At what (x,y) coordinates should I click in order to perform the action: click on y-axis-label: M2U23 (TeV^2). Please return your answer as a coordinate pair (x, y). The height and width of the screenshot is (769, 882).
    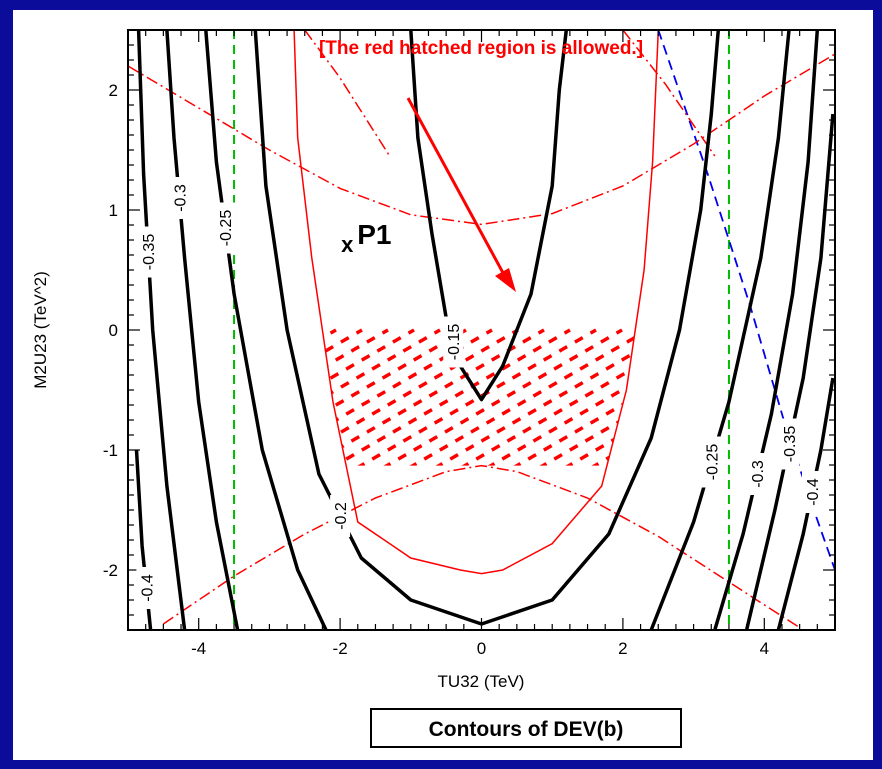
    Looking at the image, I should click on (40, 330).